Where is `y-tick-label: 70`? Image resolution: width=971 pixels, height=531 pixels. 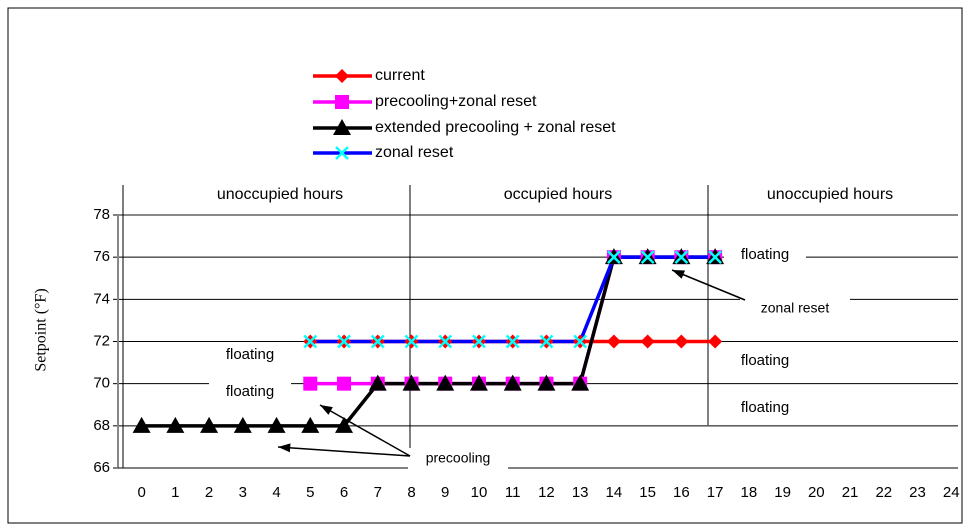
y-tick-label: 70 is located at coordinates (101, 383).